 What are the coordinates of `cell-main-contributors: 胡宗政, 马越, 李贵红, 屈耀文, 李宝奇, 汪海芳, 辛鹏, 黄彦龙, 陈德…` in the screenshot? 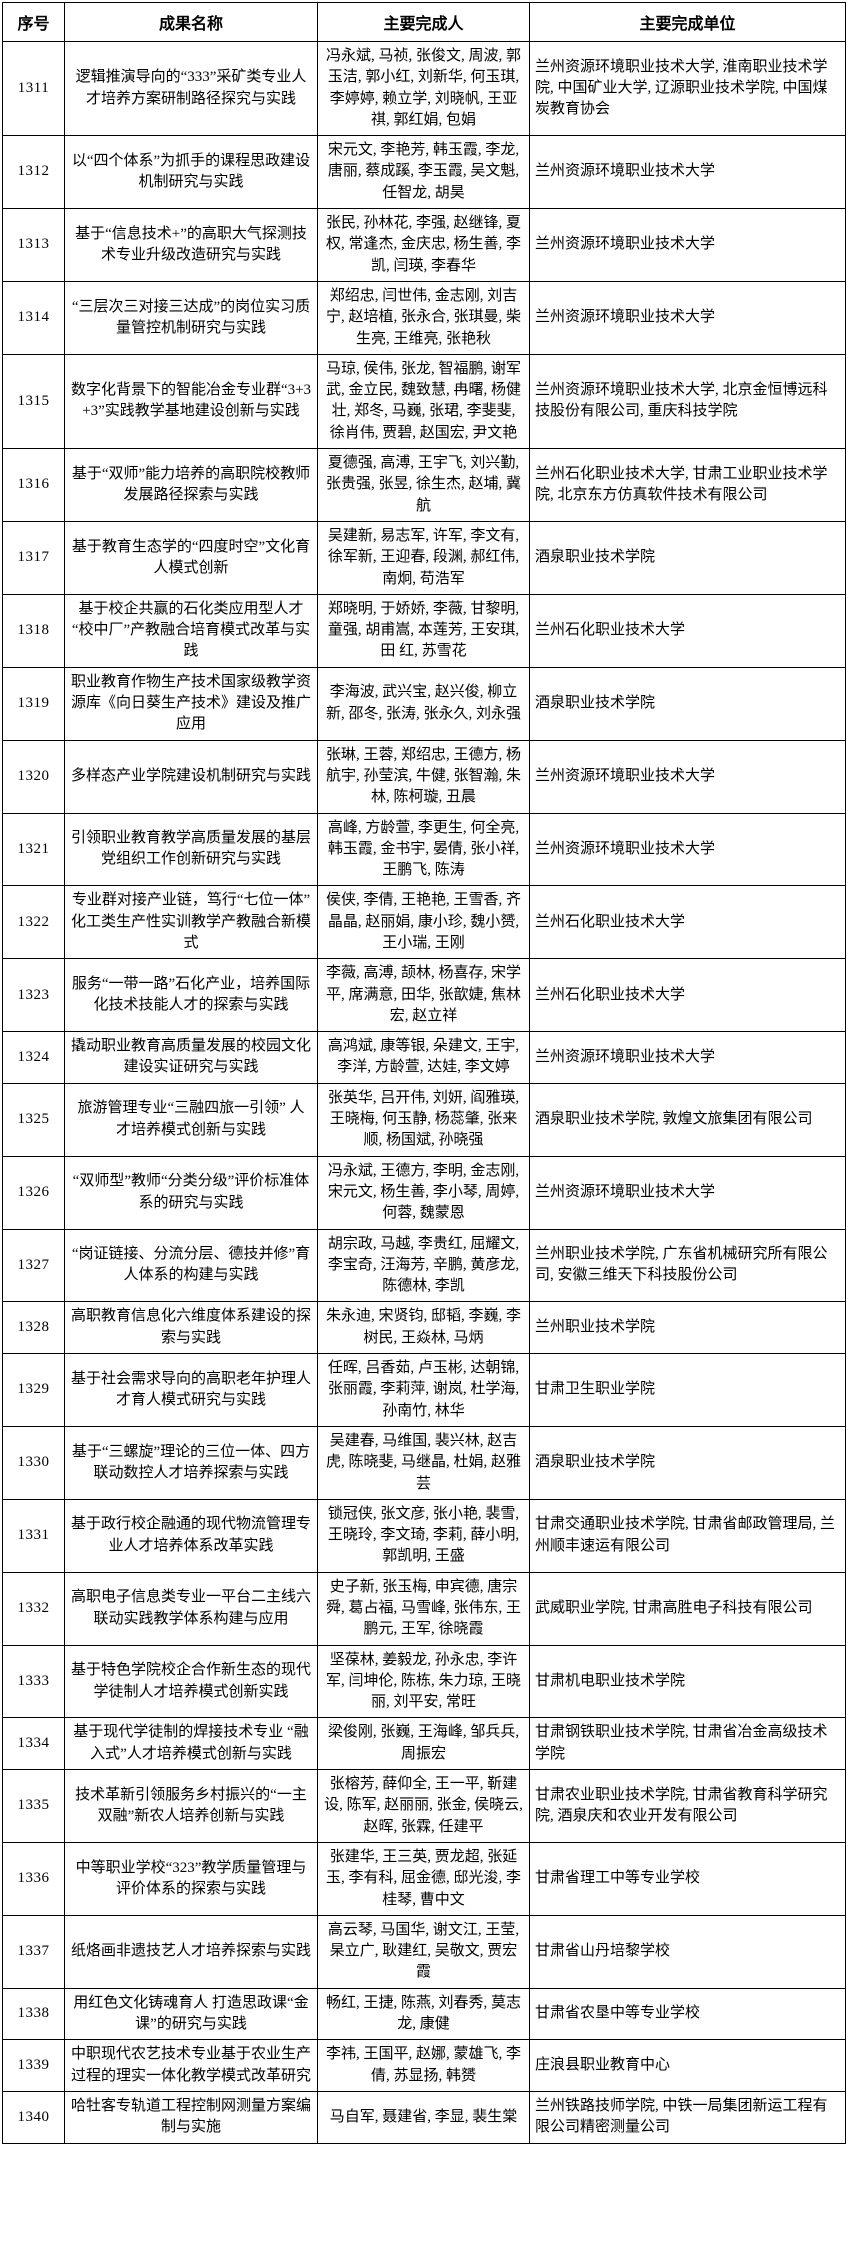 It's located at (423, 1265).